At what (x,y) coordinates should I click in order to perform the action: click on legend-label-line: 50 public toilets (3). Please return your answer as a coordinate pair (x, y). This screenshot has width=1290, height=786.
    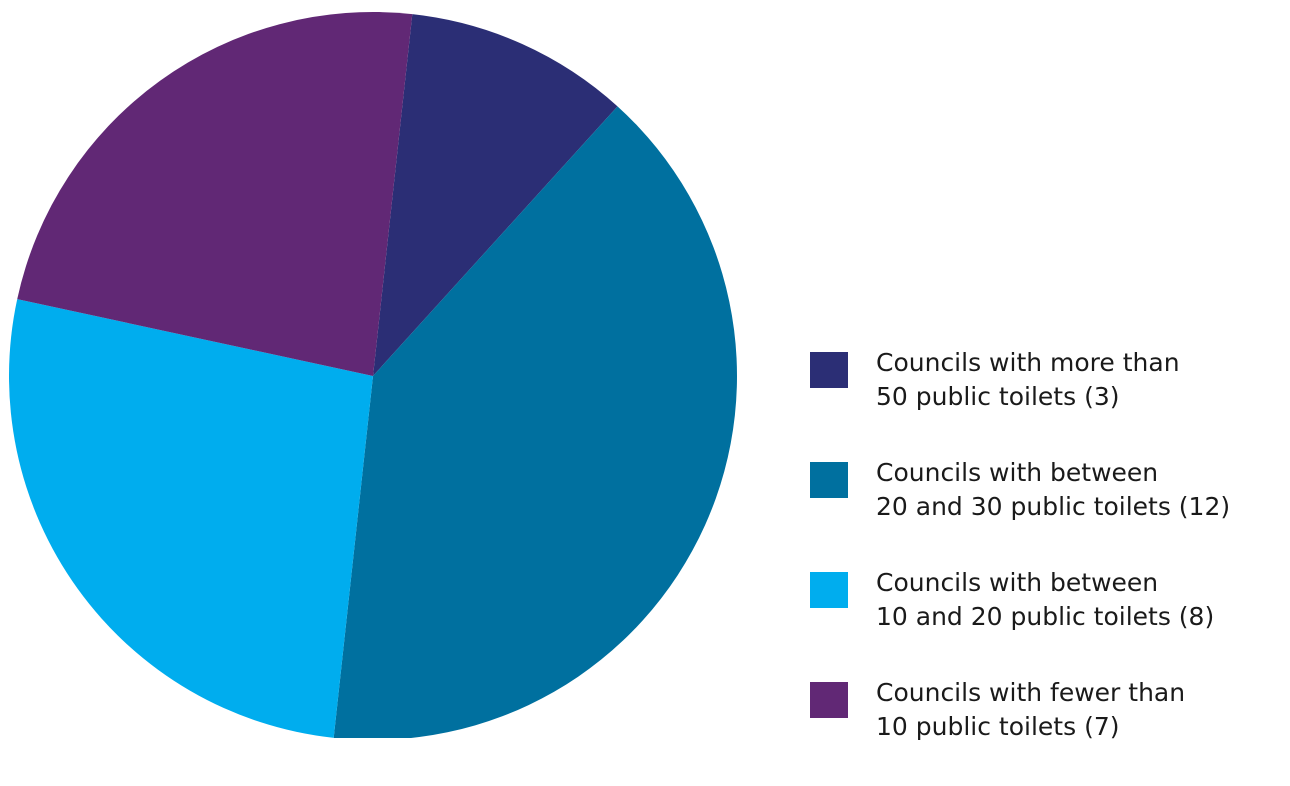
    Looking at the image, I should click on (998, 396).